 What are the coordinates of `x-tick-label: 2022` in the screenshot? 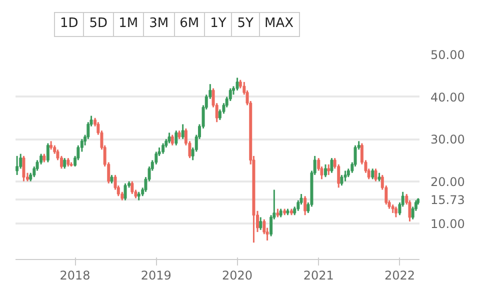 It's located at (399, 275).